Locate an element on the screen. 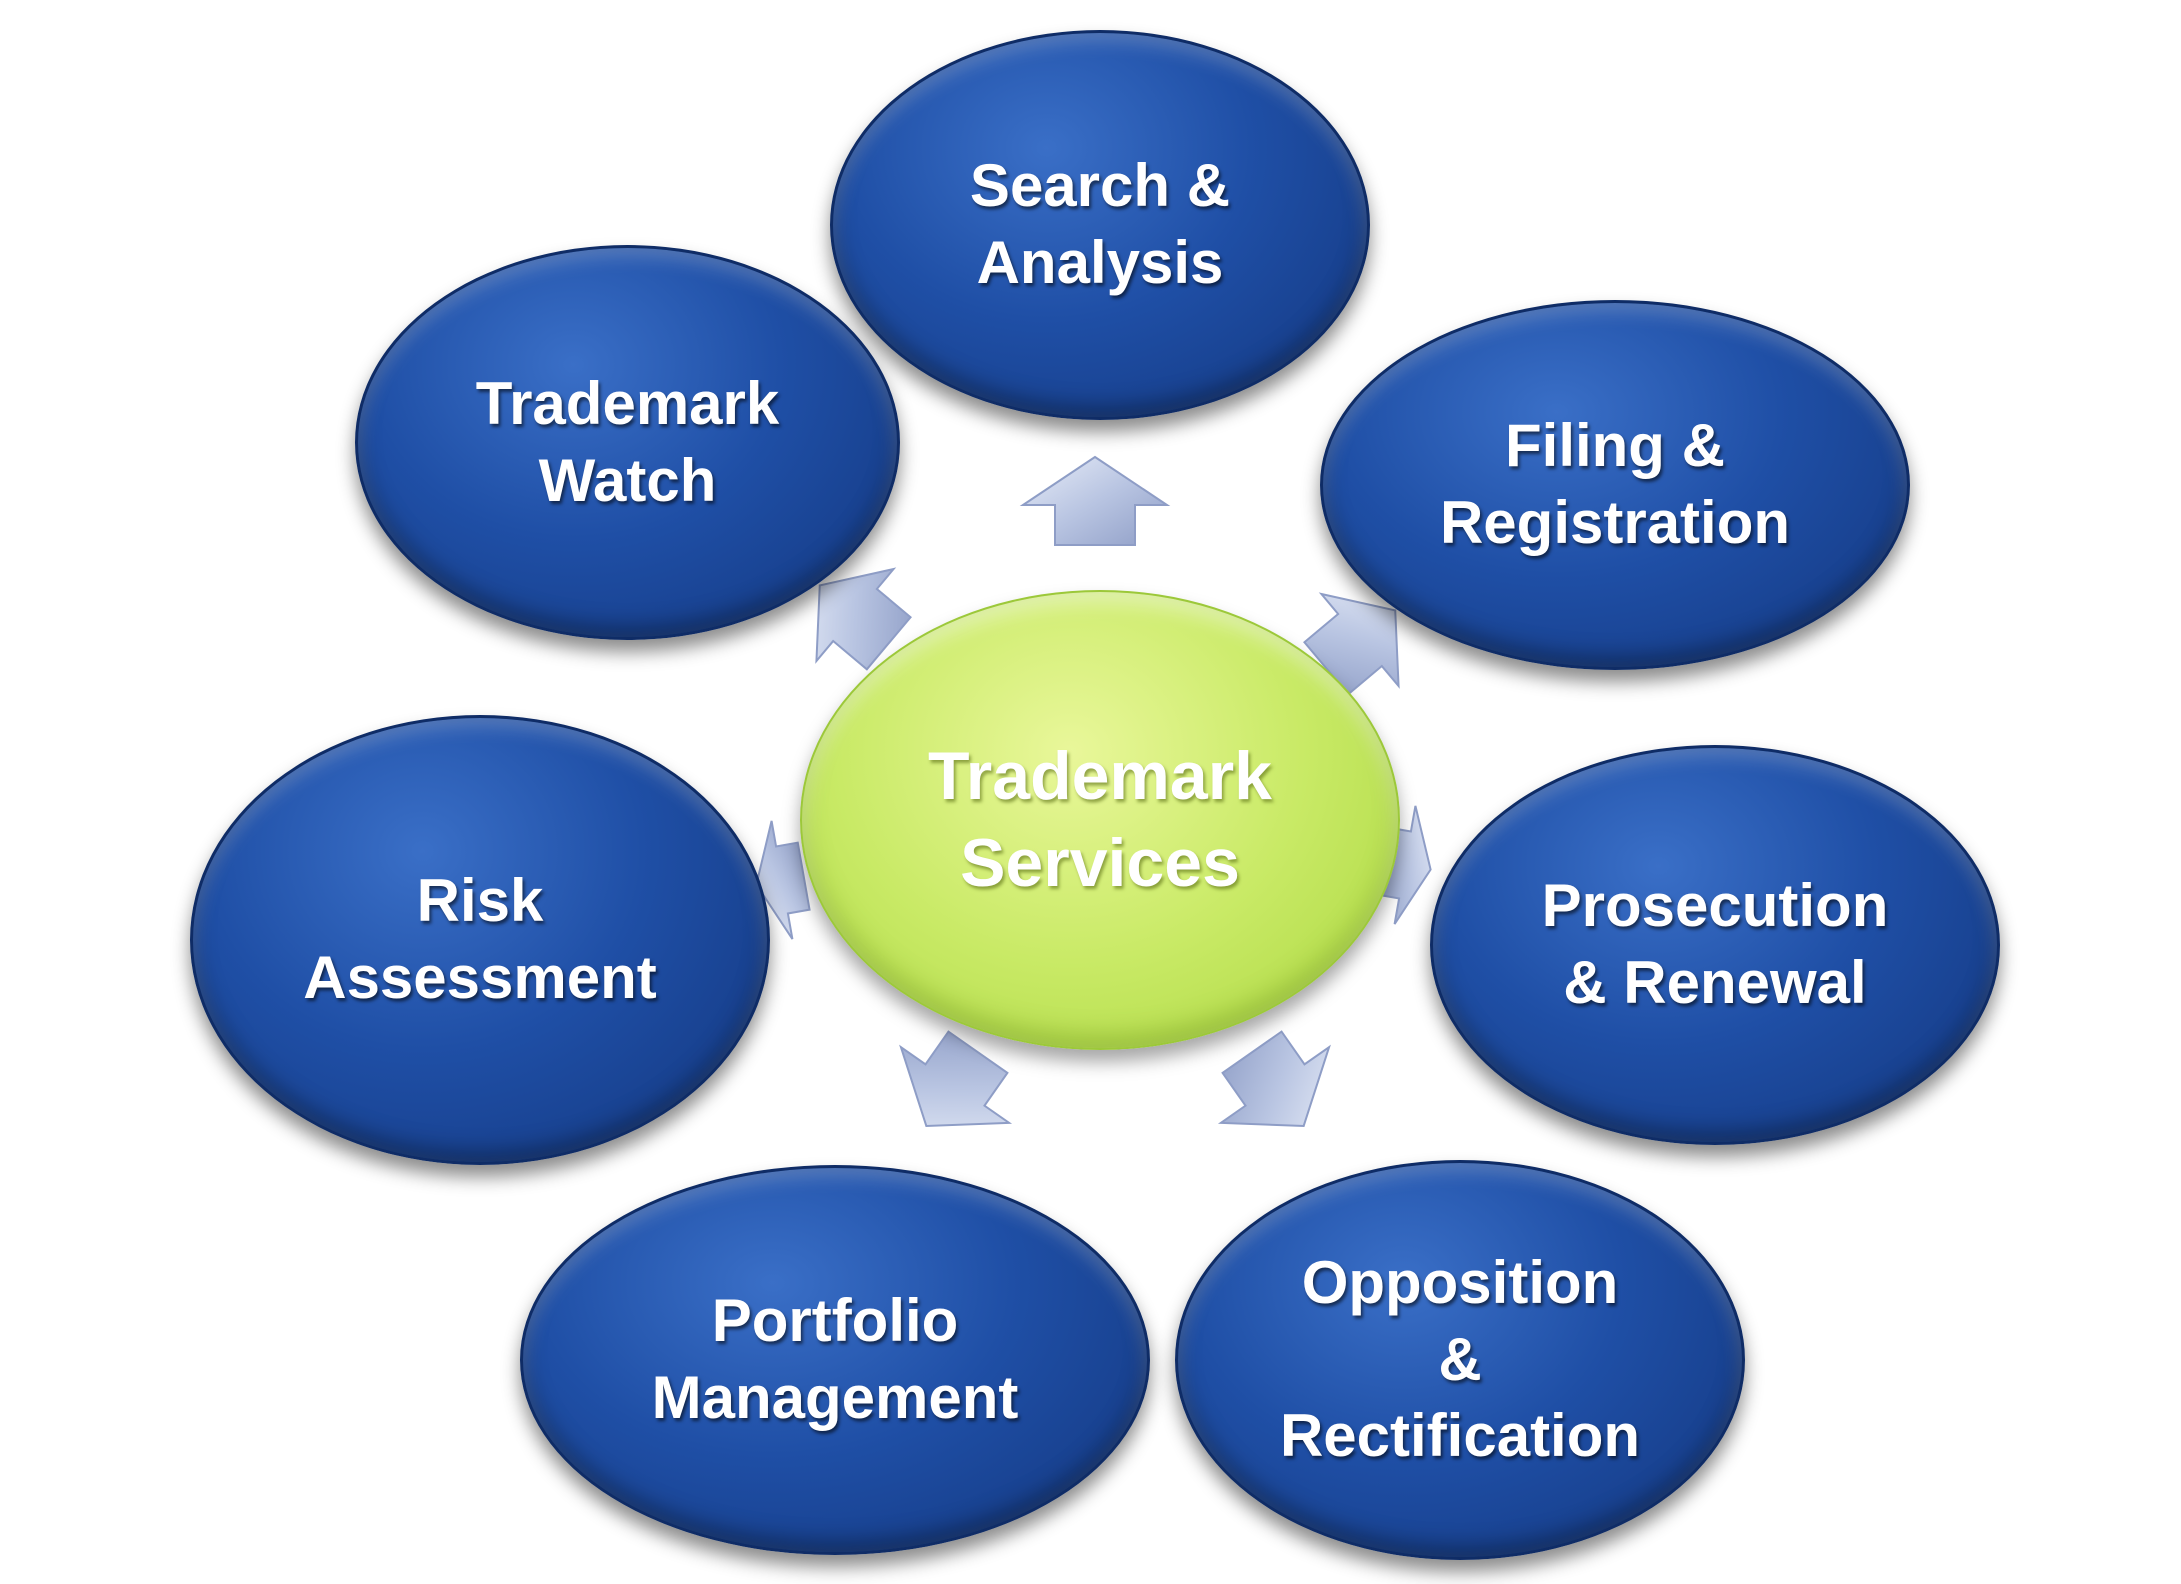 The image size is (2181, 1584). node-opposition-rectification: Opposition & Rectification is located at coordinates (1460, 1360).